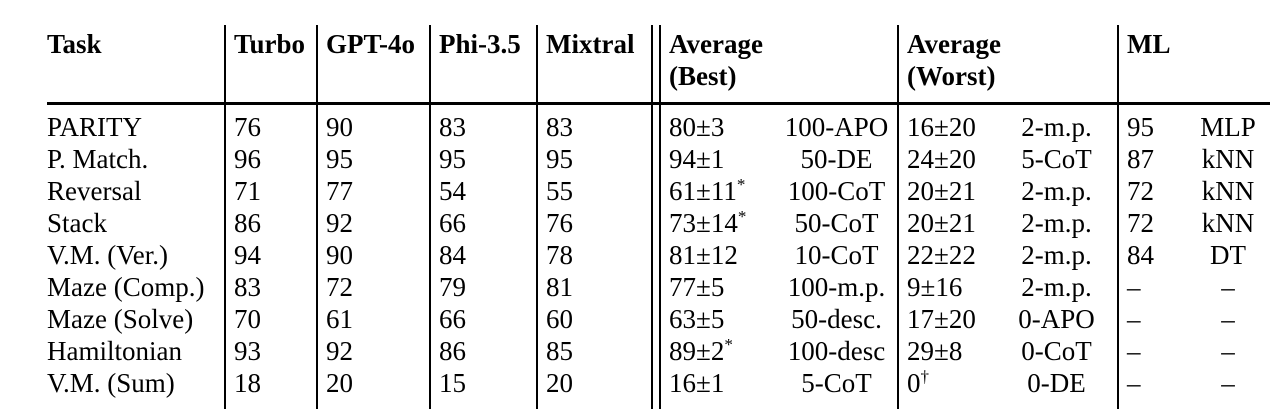  I want to click on gpt4o-cell: 95, so click(373, 159).